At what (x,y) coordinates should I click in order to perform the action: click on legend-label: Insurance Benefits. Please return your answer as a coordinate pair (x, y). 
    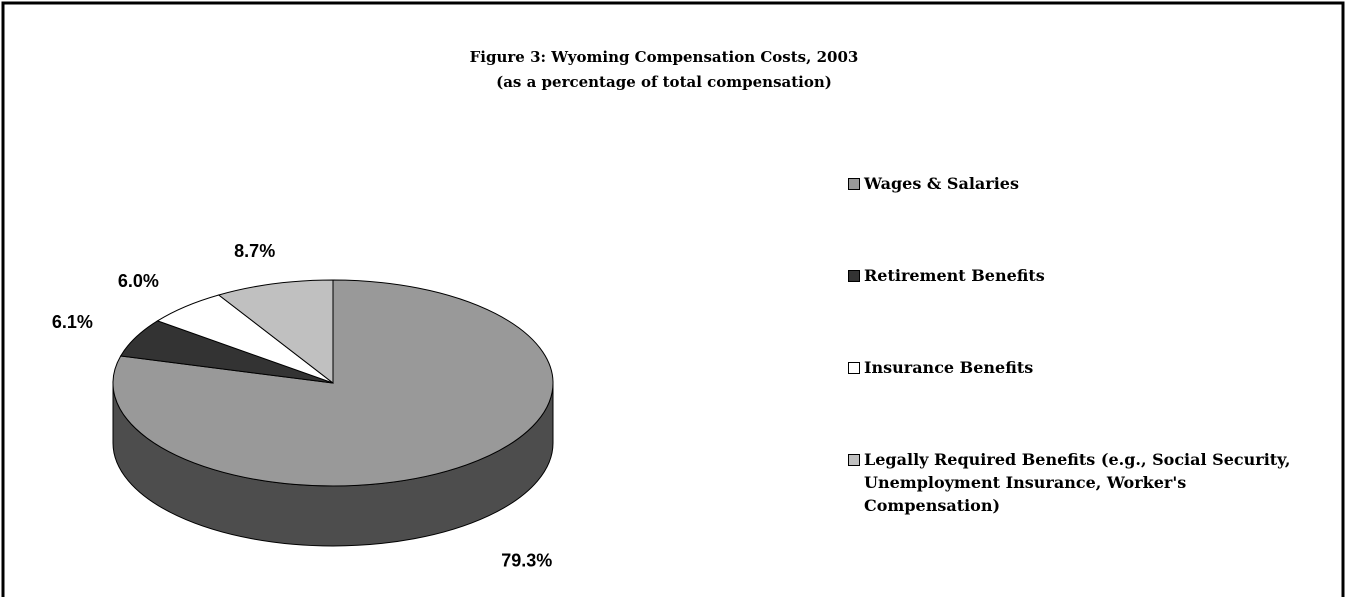
    Looking at the image, I should click on (949, 367).